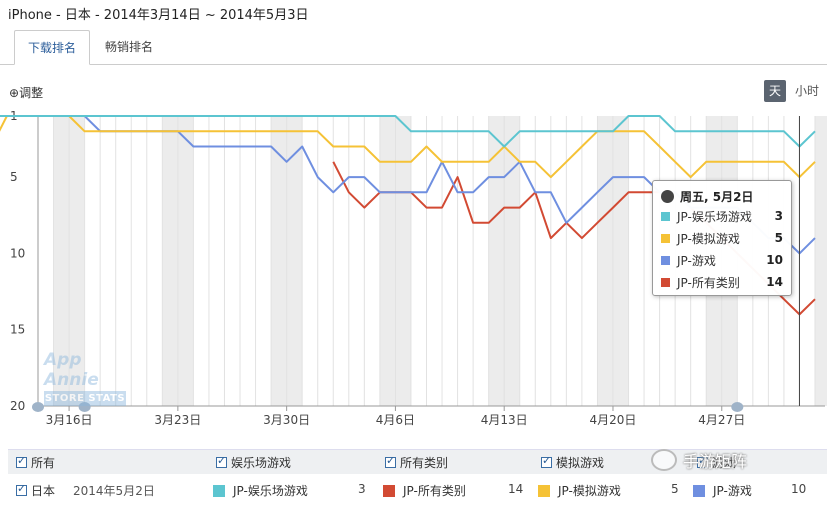 The width and height of the screenshot is (827, 507). Describe the element at coordinates (69, 420) in the screenshot. I see `x-tick-label: 3月16日` at that location.